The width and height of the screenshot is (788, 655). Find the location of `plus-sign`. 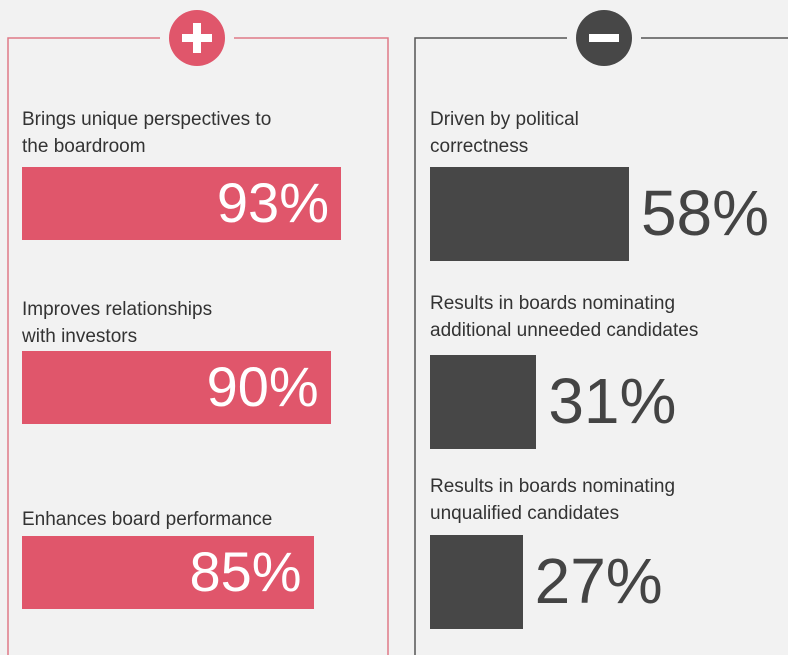

plus-sign is located at coordinates (197, 38).